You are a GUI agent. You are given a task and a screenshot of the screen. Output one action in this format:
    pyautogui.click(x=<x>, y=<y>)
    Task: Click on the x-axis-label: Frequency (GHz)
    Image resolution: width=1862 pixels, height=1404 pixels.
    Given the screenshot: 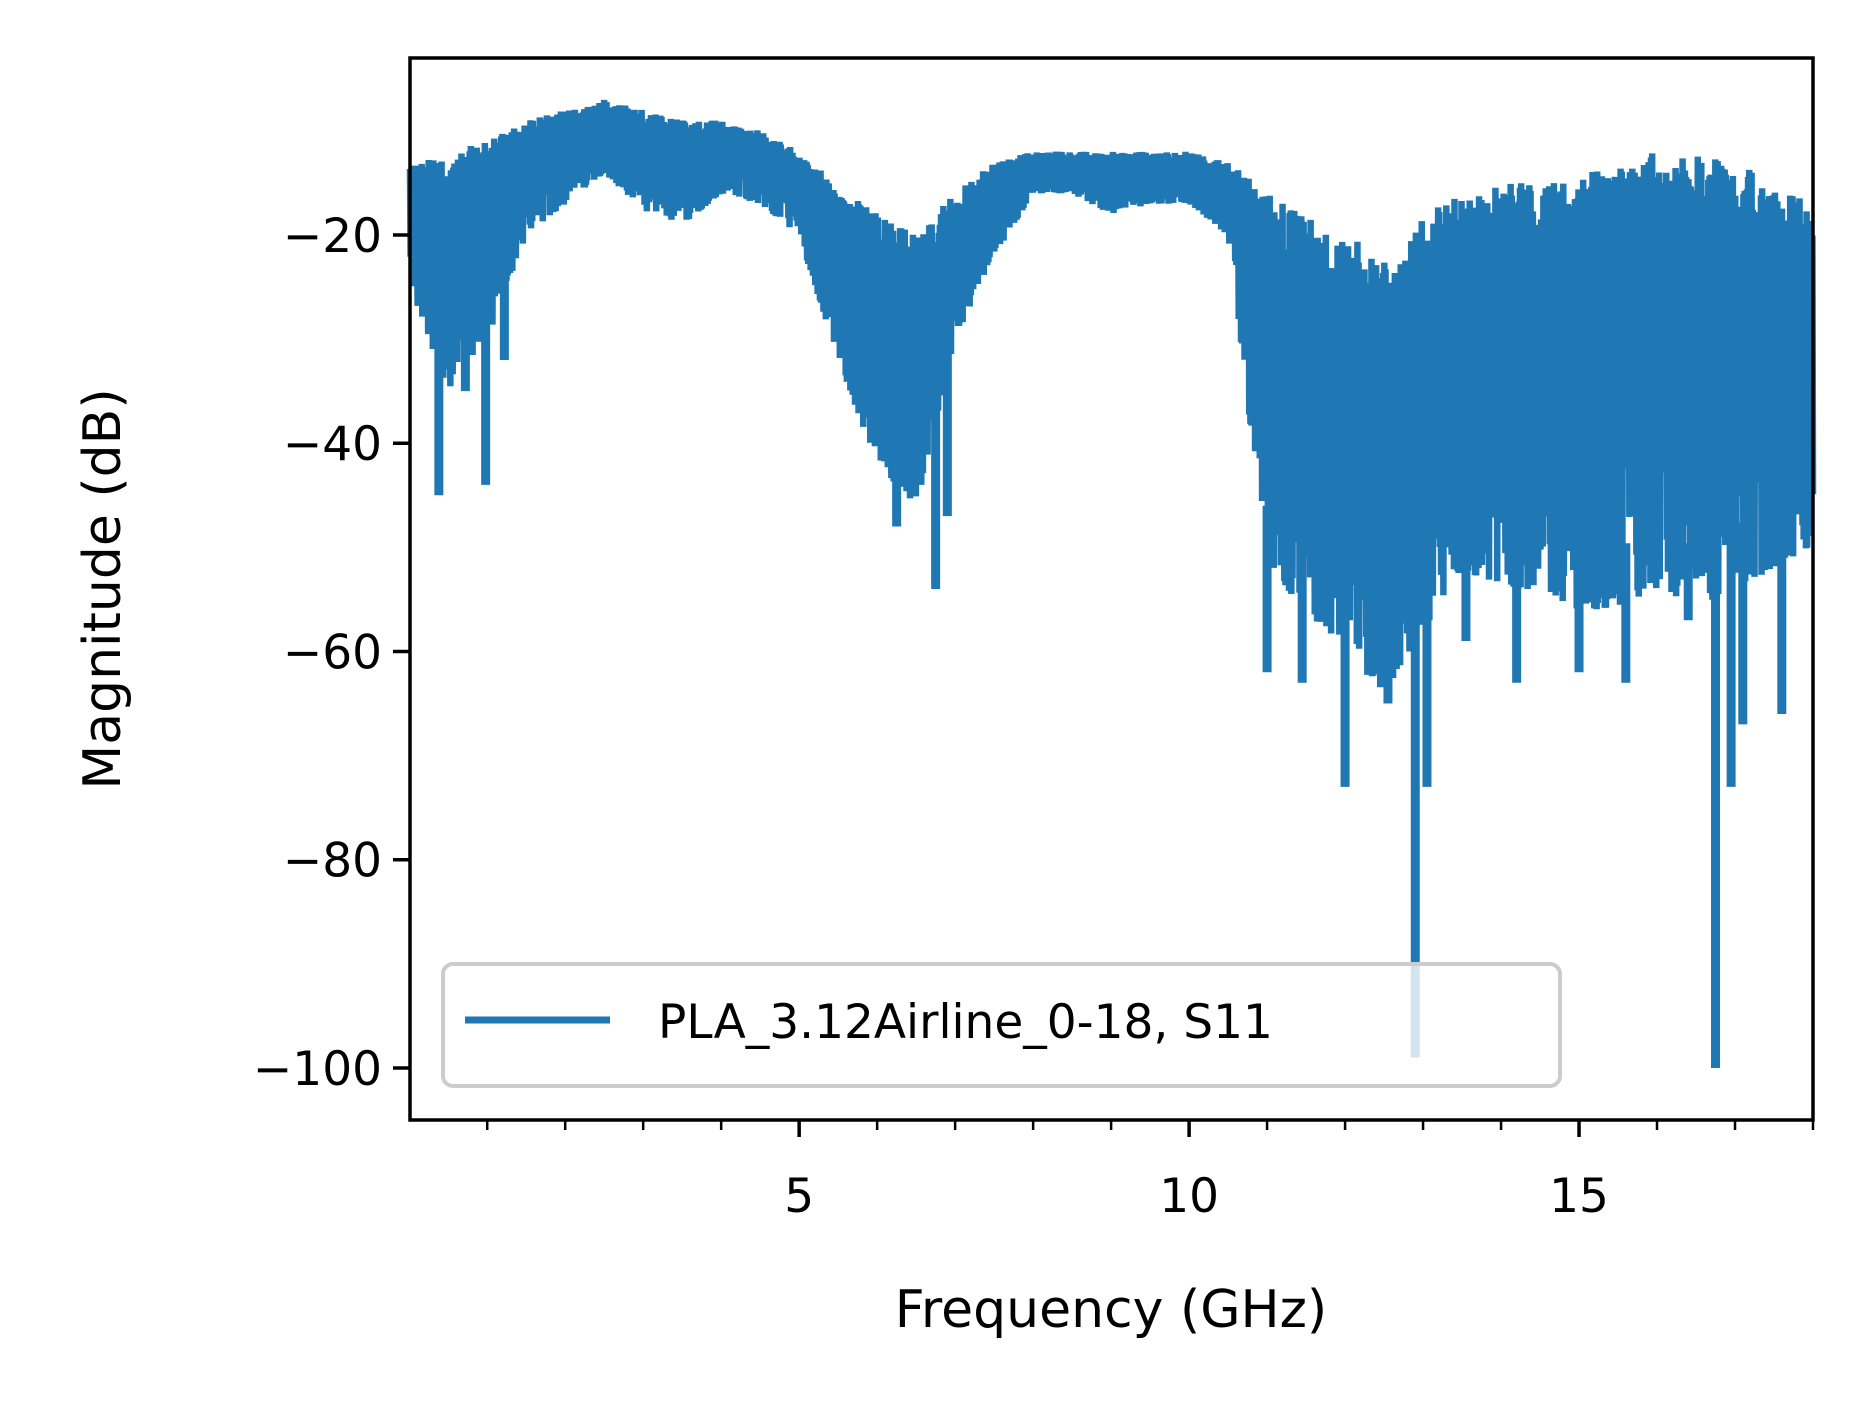 What is the action you would take?
    pyautogui.click(x=1111, y=1310)
    